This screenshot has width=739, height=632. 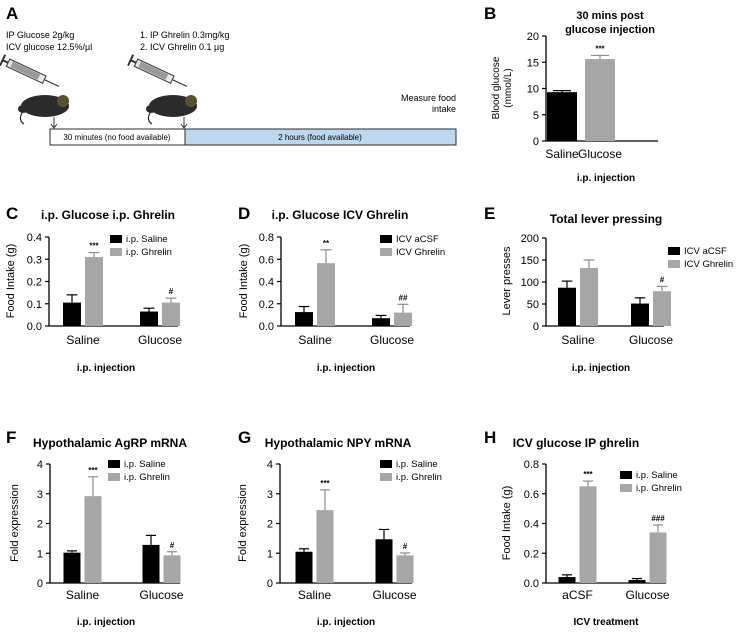 What do you see at coordinates (244, 213) in the screenshot?
I see `panel-letter-d: D` at bounding box center [244, 213].